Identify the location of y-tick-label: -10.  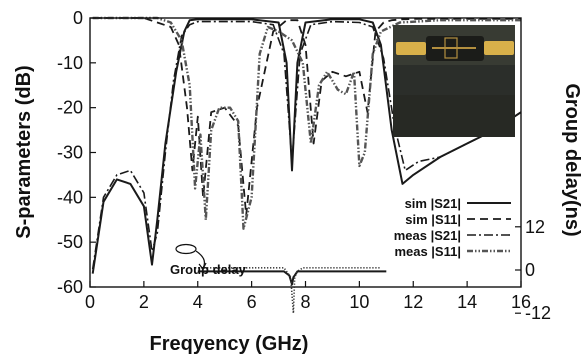
(70, 63).